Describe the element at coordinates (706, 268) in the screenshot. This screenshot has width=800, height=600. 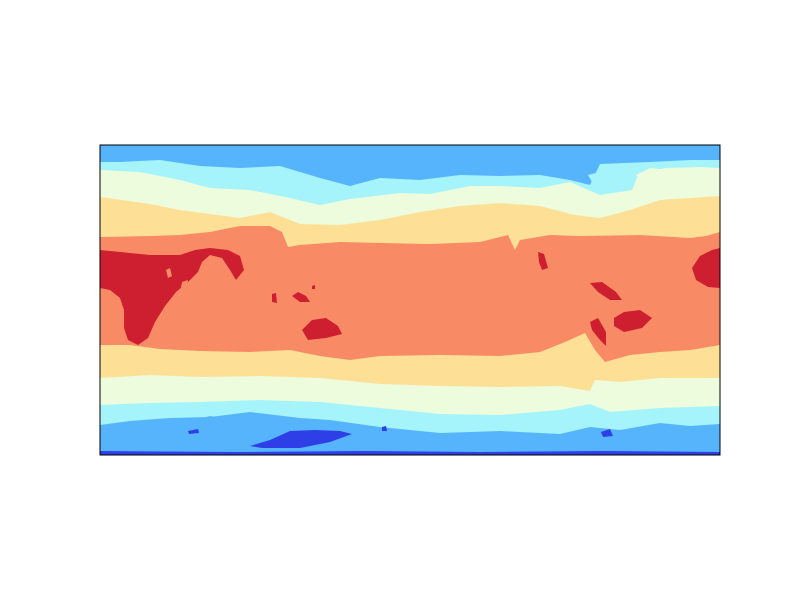
I see `hot-region-east-edge` at that location.